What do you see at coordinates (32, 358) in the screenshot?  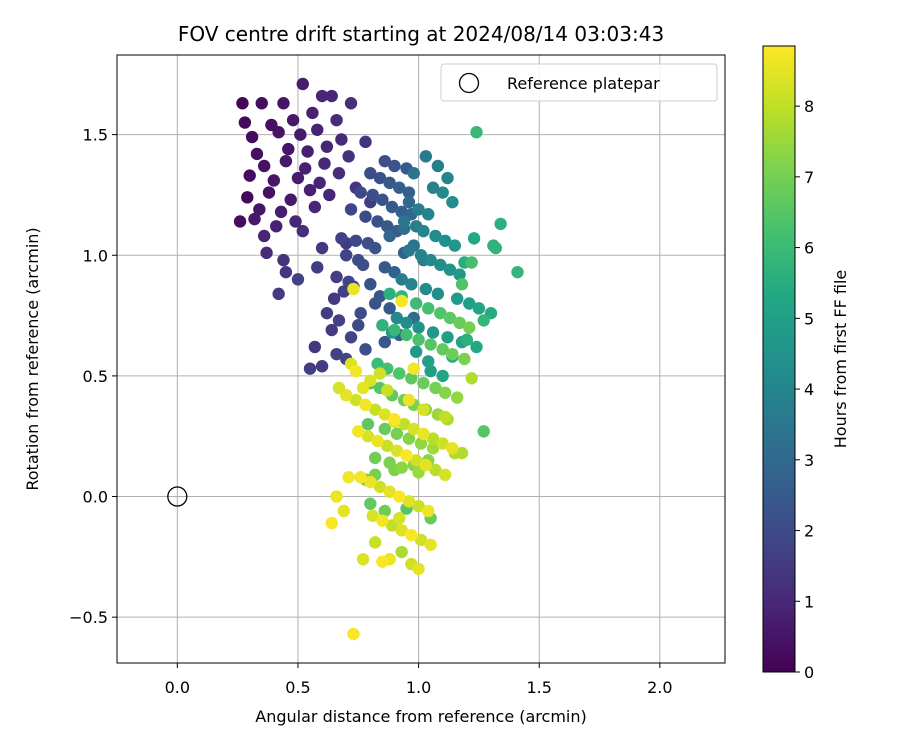 I see `y-axis-title: Rotation from reference (arcmin)` at bounding box center [32, 358].